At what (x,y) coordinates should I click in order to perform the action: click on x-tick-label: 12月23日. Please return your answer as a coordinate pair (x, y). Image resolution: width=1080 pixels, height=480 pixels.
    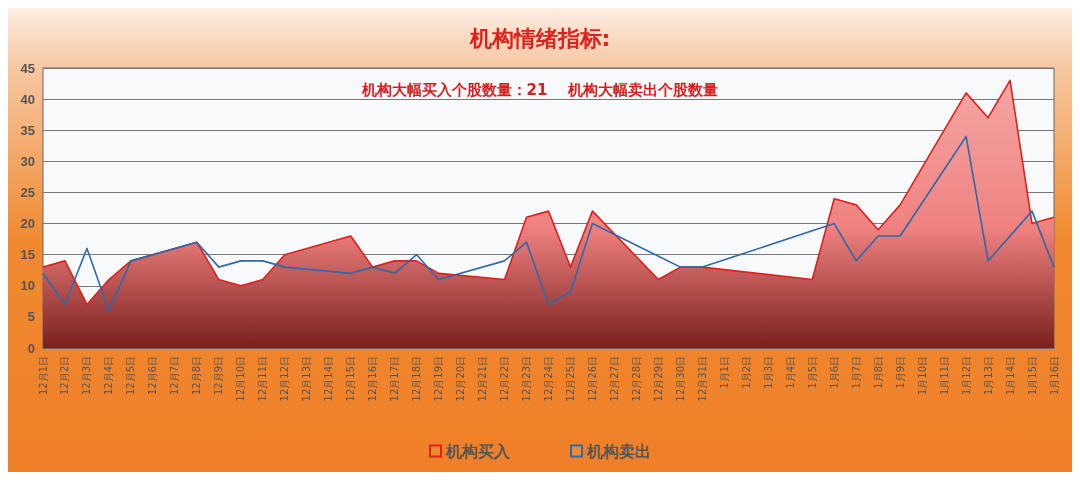
    Looking at the image, I should click on (527, 379).